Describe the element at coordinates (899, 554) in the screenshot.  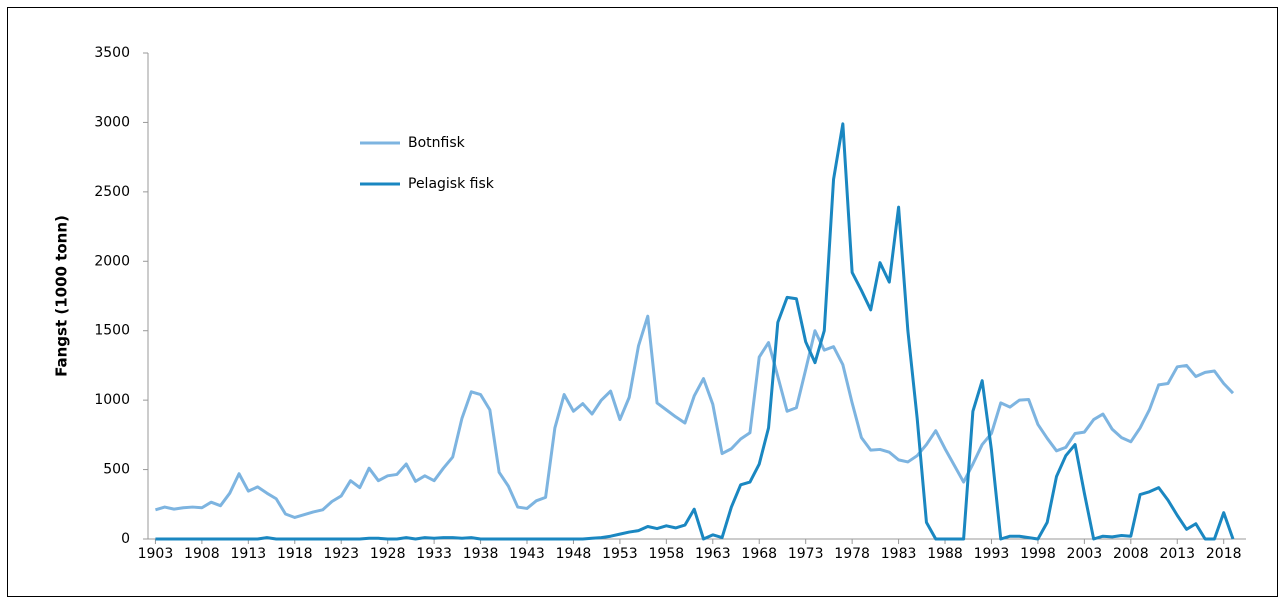
I see `x-tick-label: 1983` at that location.